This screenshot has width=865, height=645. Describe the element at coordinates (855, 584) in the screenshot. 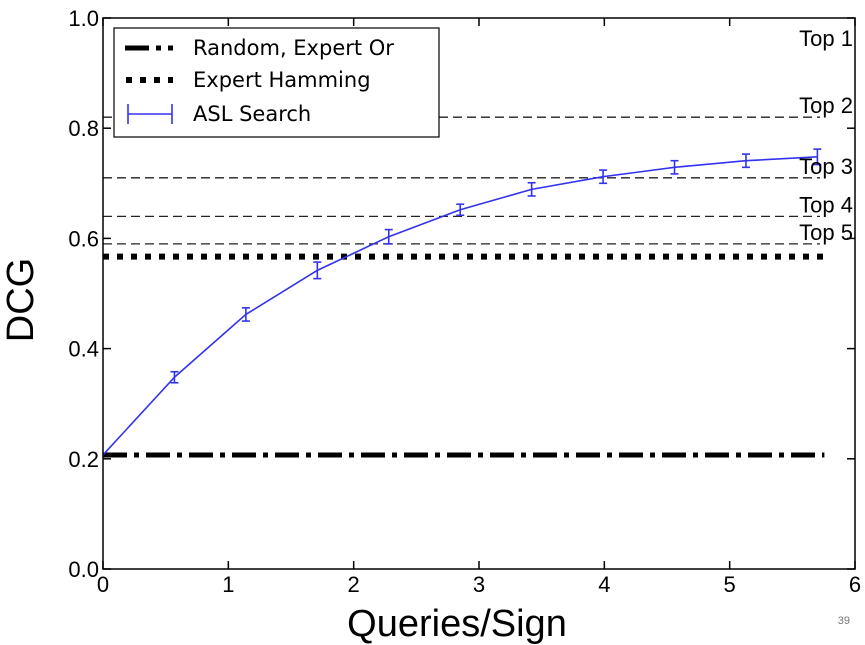

I see `x-tick-label: 6` at that location.